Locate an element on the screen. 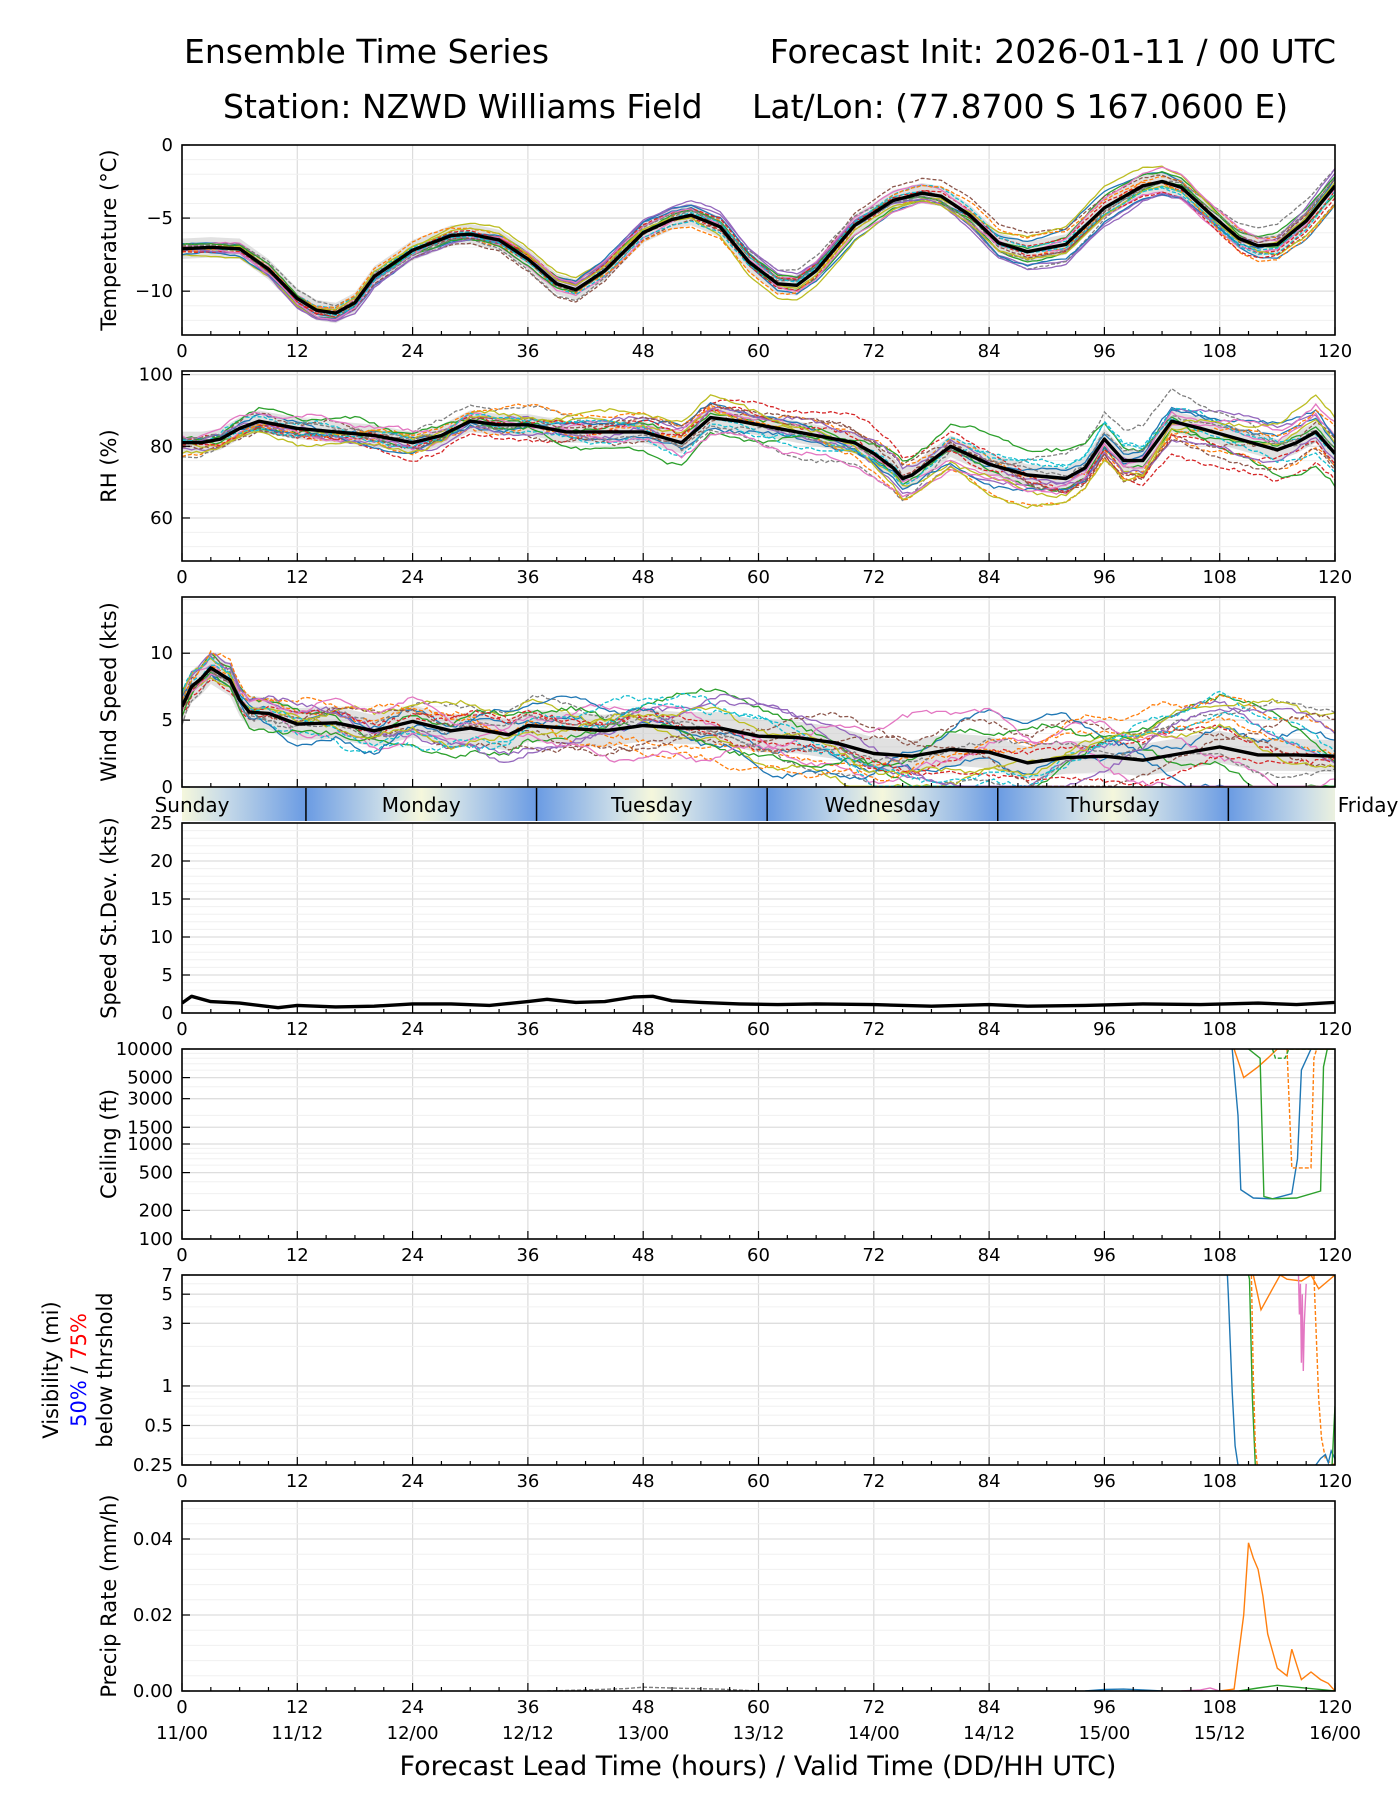  valid-time-label: 11/00 is located at coordinates (182, 1733).